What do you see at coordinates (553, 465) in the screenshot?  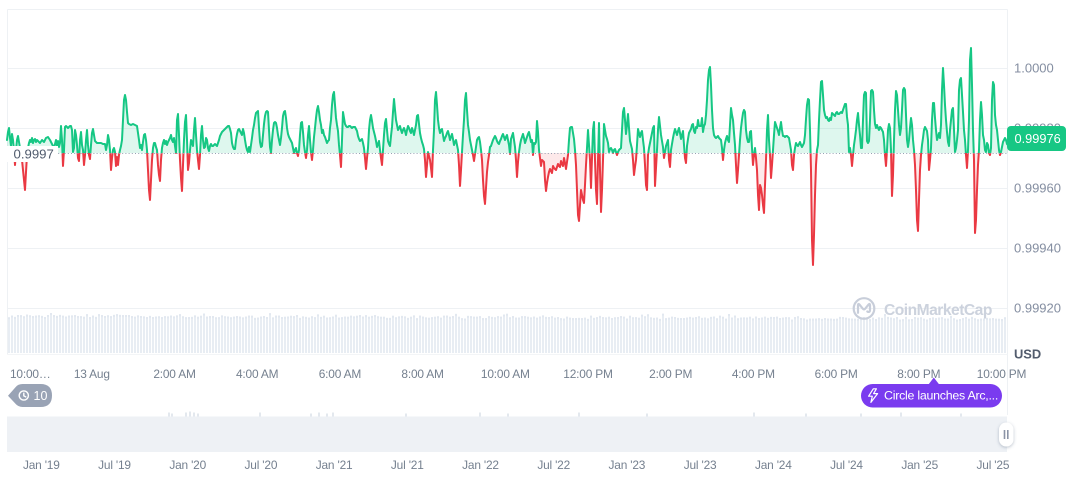 I see `svg-text: Jul '22` at bounding box center [553, 465].